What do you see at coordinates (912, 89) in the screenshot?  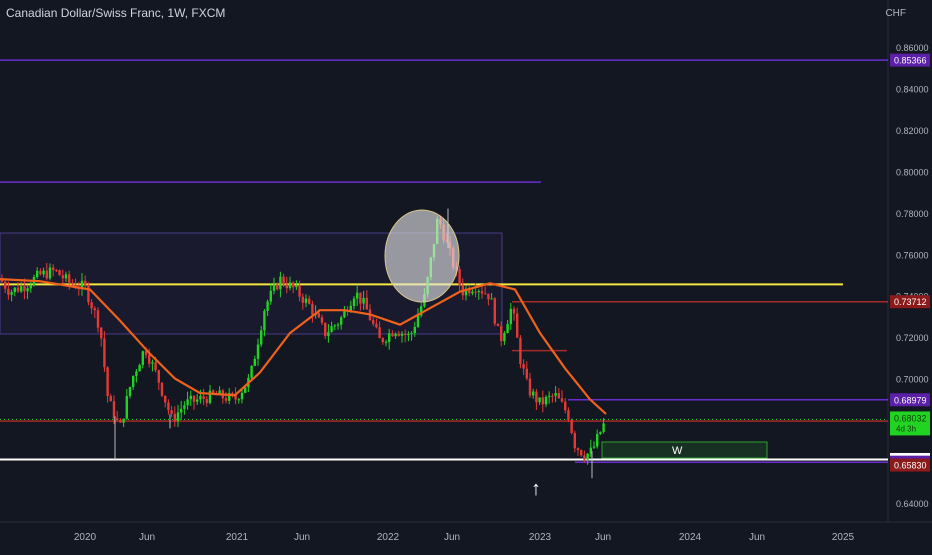 I see `y-tick-label: 0.84000` at bounding box center [912, 89].